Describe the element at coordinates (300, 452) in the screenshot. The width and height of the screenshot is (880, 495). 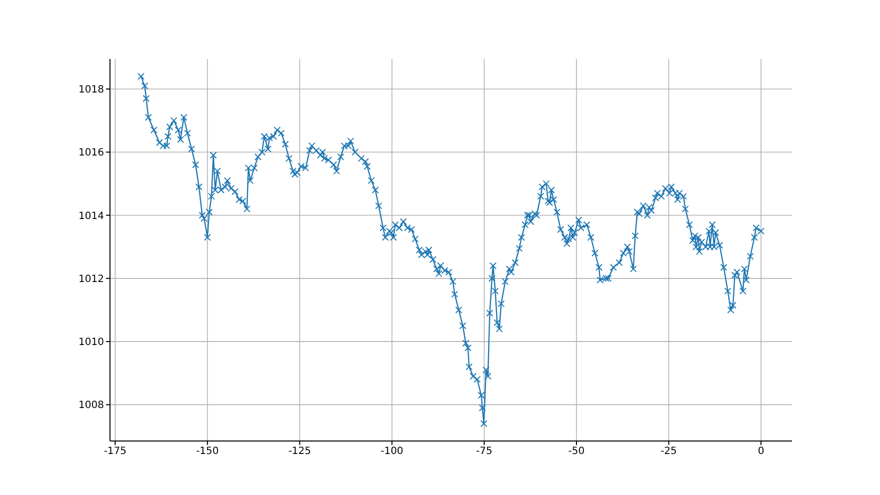
I see `x-tick-label: -125` at that location.